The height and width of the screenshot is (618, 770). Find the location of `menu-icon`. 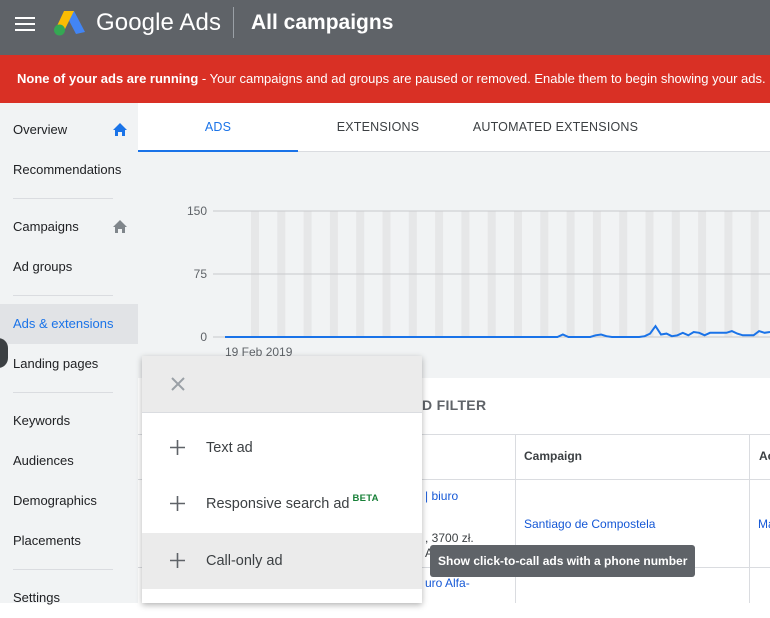

menu-icon is located at coordinates (25, 24).